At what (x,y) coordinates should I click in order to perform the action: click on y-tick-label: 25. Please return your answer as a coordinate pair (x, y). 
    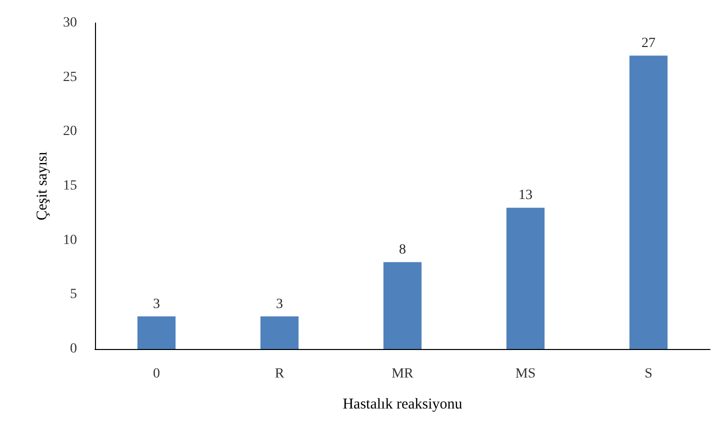
    Looking at the image, I should click on (70, 77).